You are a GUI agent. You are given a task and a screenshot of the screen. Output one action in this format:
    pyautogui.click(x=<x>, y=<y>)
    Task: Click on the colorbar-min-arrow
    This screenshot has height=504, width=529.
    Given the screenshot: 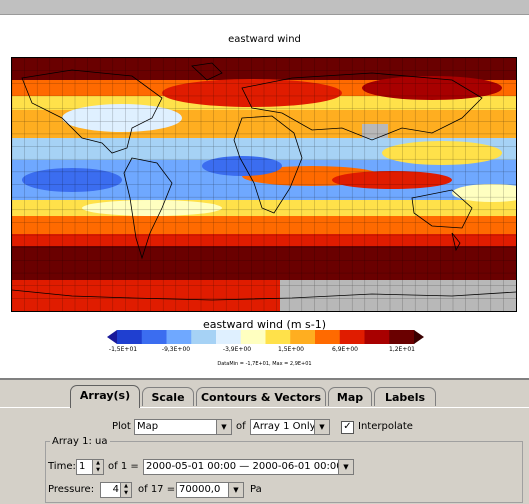 What is the action you would take?
    pyautogui.click(x=112, y=337)
    